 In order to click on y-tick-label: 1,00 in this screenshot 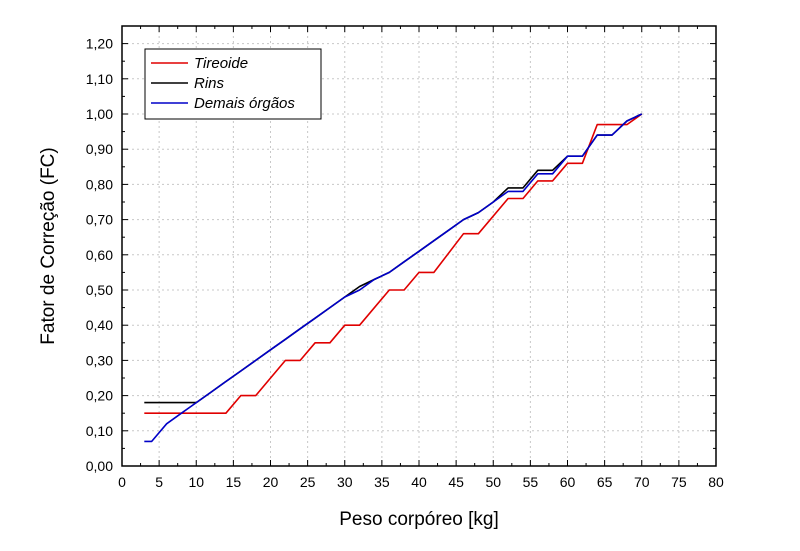, I will do `click(99, 114)`.